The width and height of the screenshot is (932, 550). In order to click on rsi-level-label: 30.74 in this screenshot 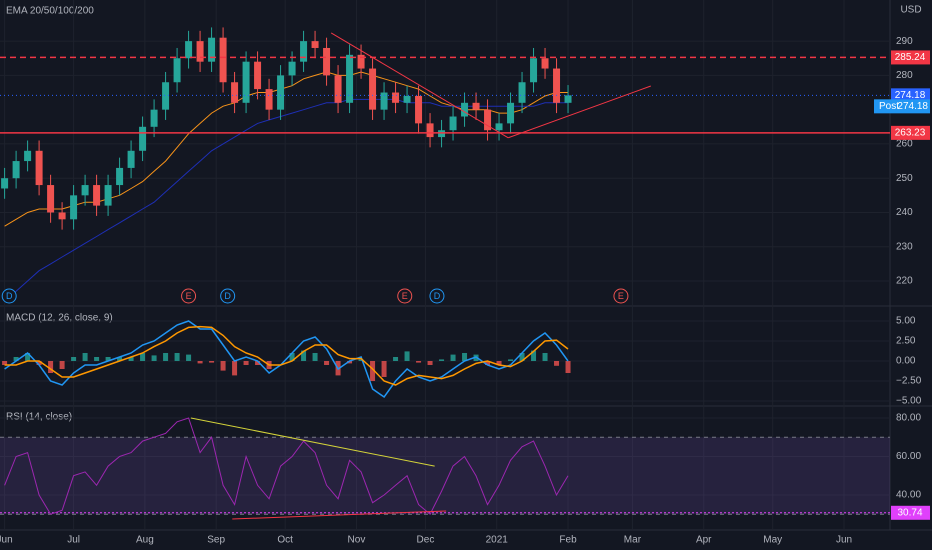, I will do `click(909, 512)`.